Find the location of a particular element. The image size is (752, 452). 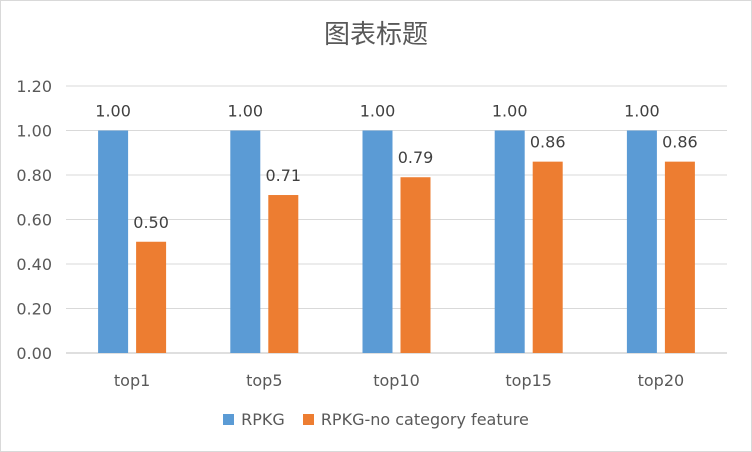

y-tick-label: 0.40 is located at coordinates (34, 264).